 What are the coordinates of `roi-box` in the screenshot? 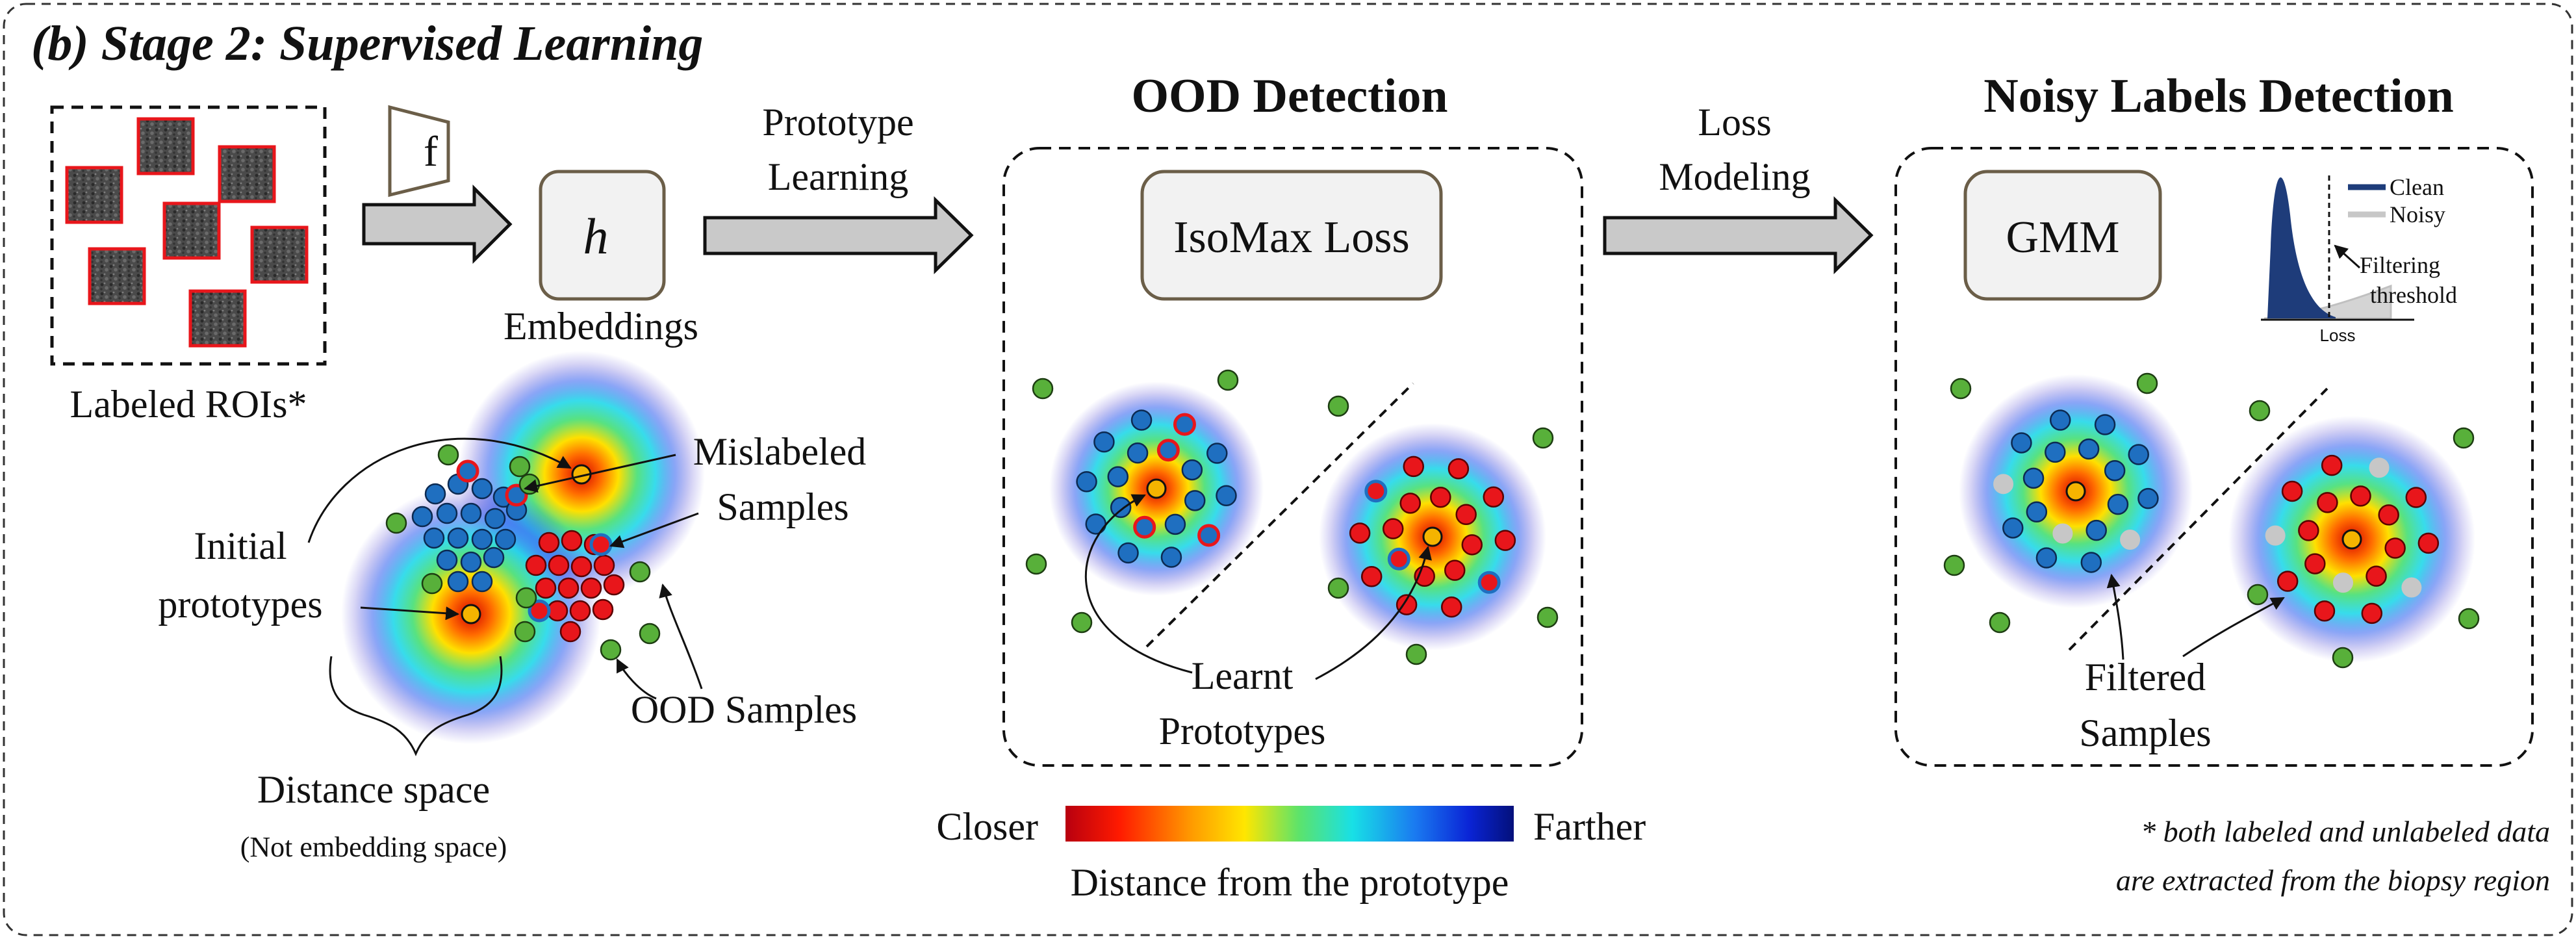 It's located at (188, 235).